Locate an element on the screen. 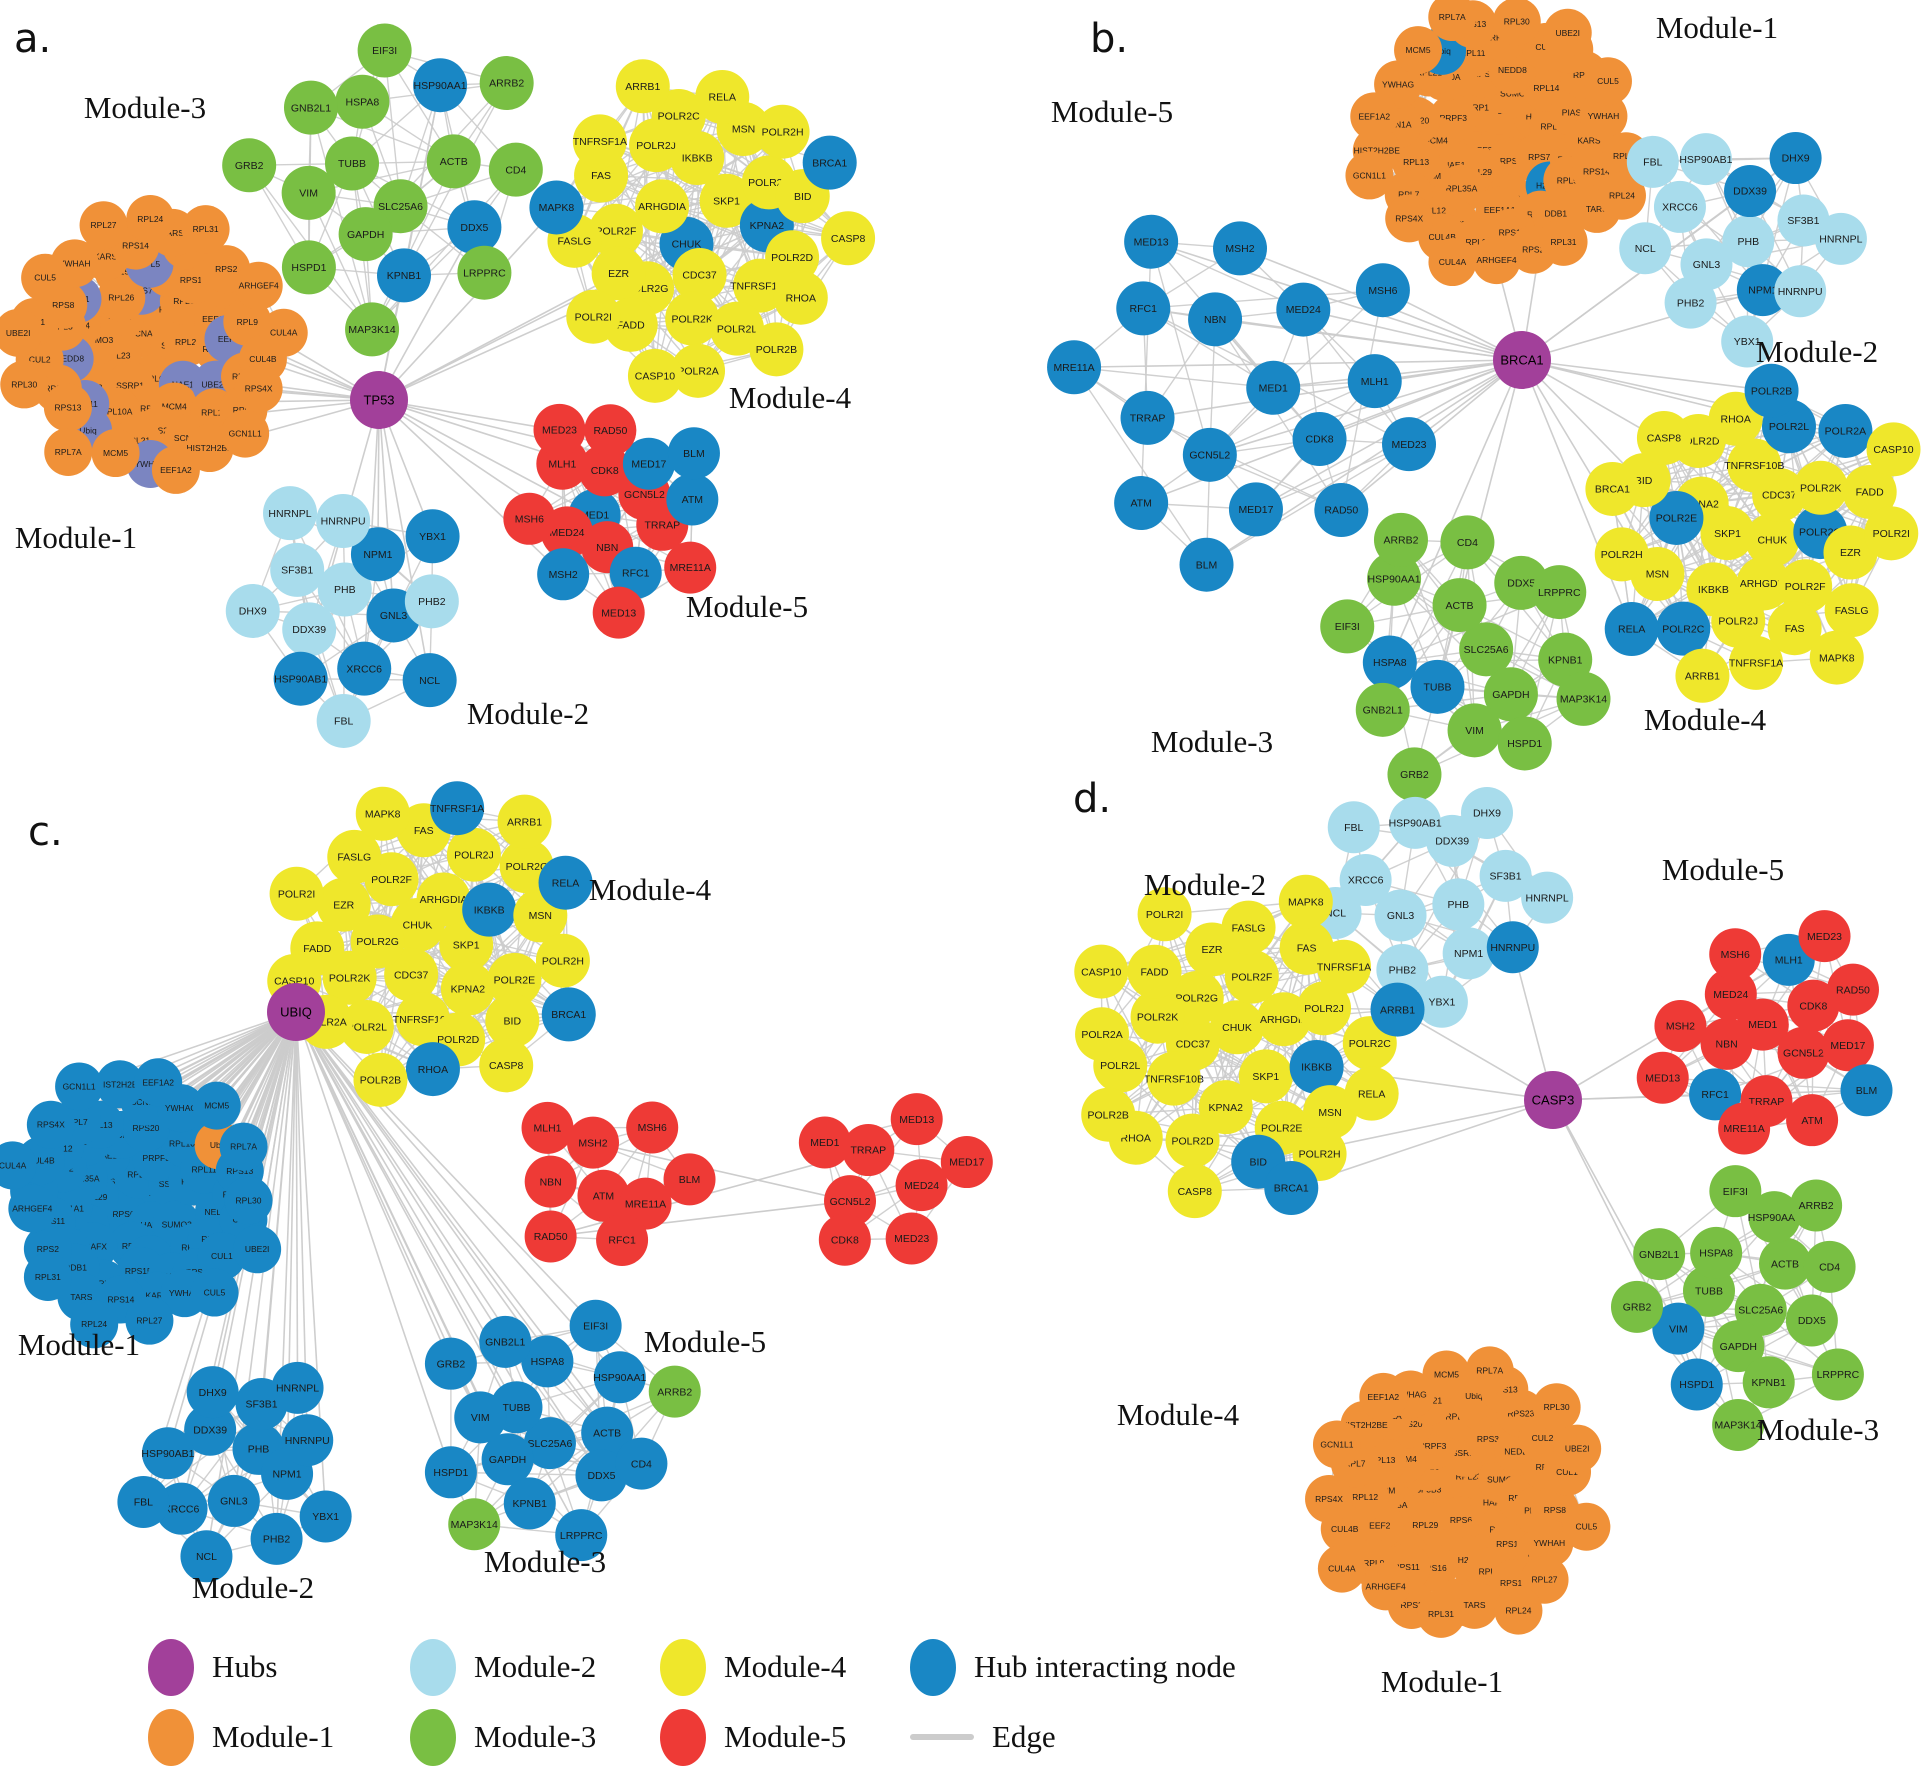 The height and width of the screenshot is (1775, 1923). node-ARHGEF4: ARHGEF4 is located at coordinates (32, 1208).